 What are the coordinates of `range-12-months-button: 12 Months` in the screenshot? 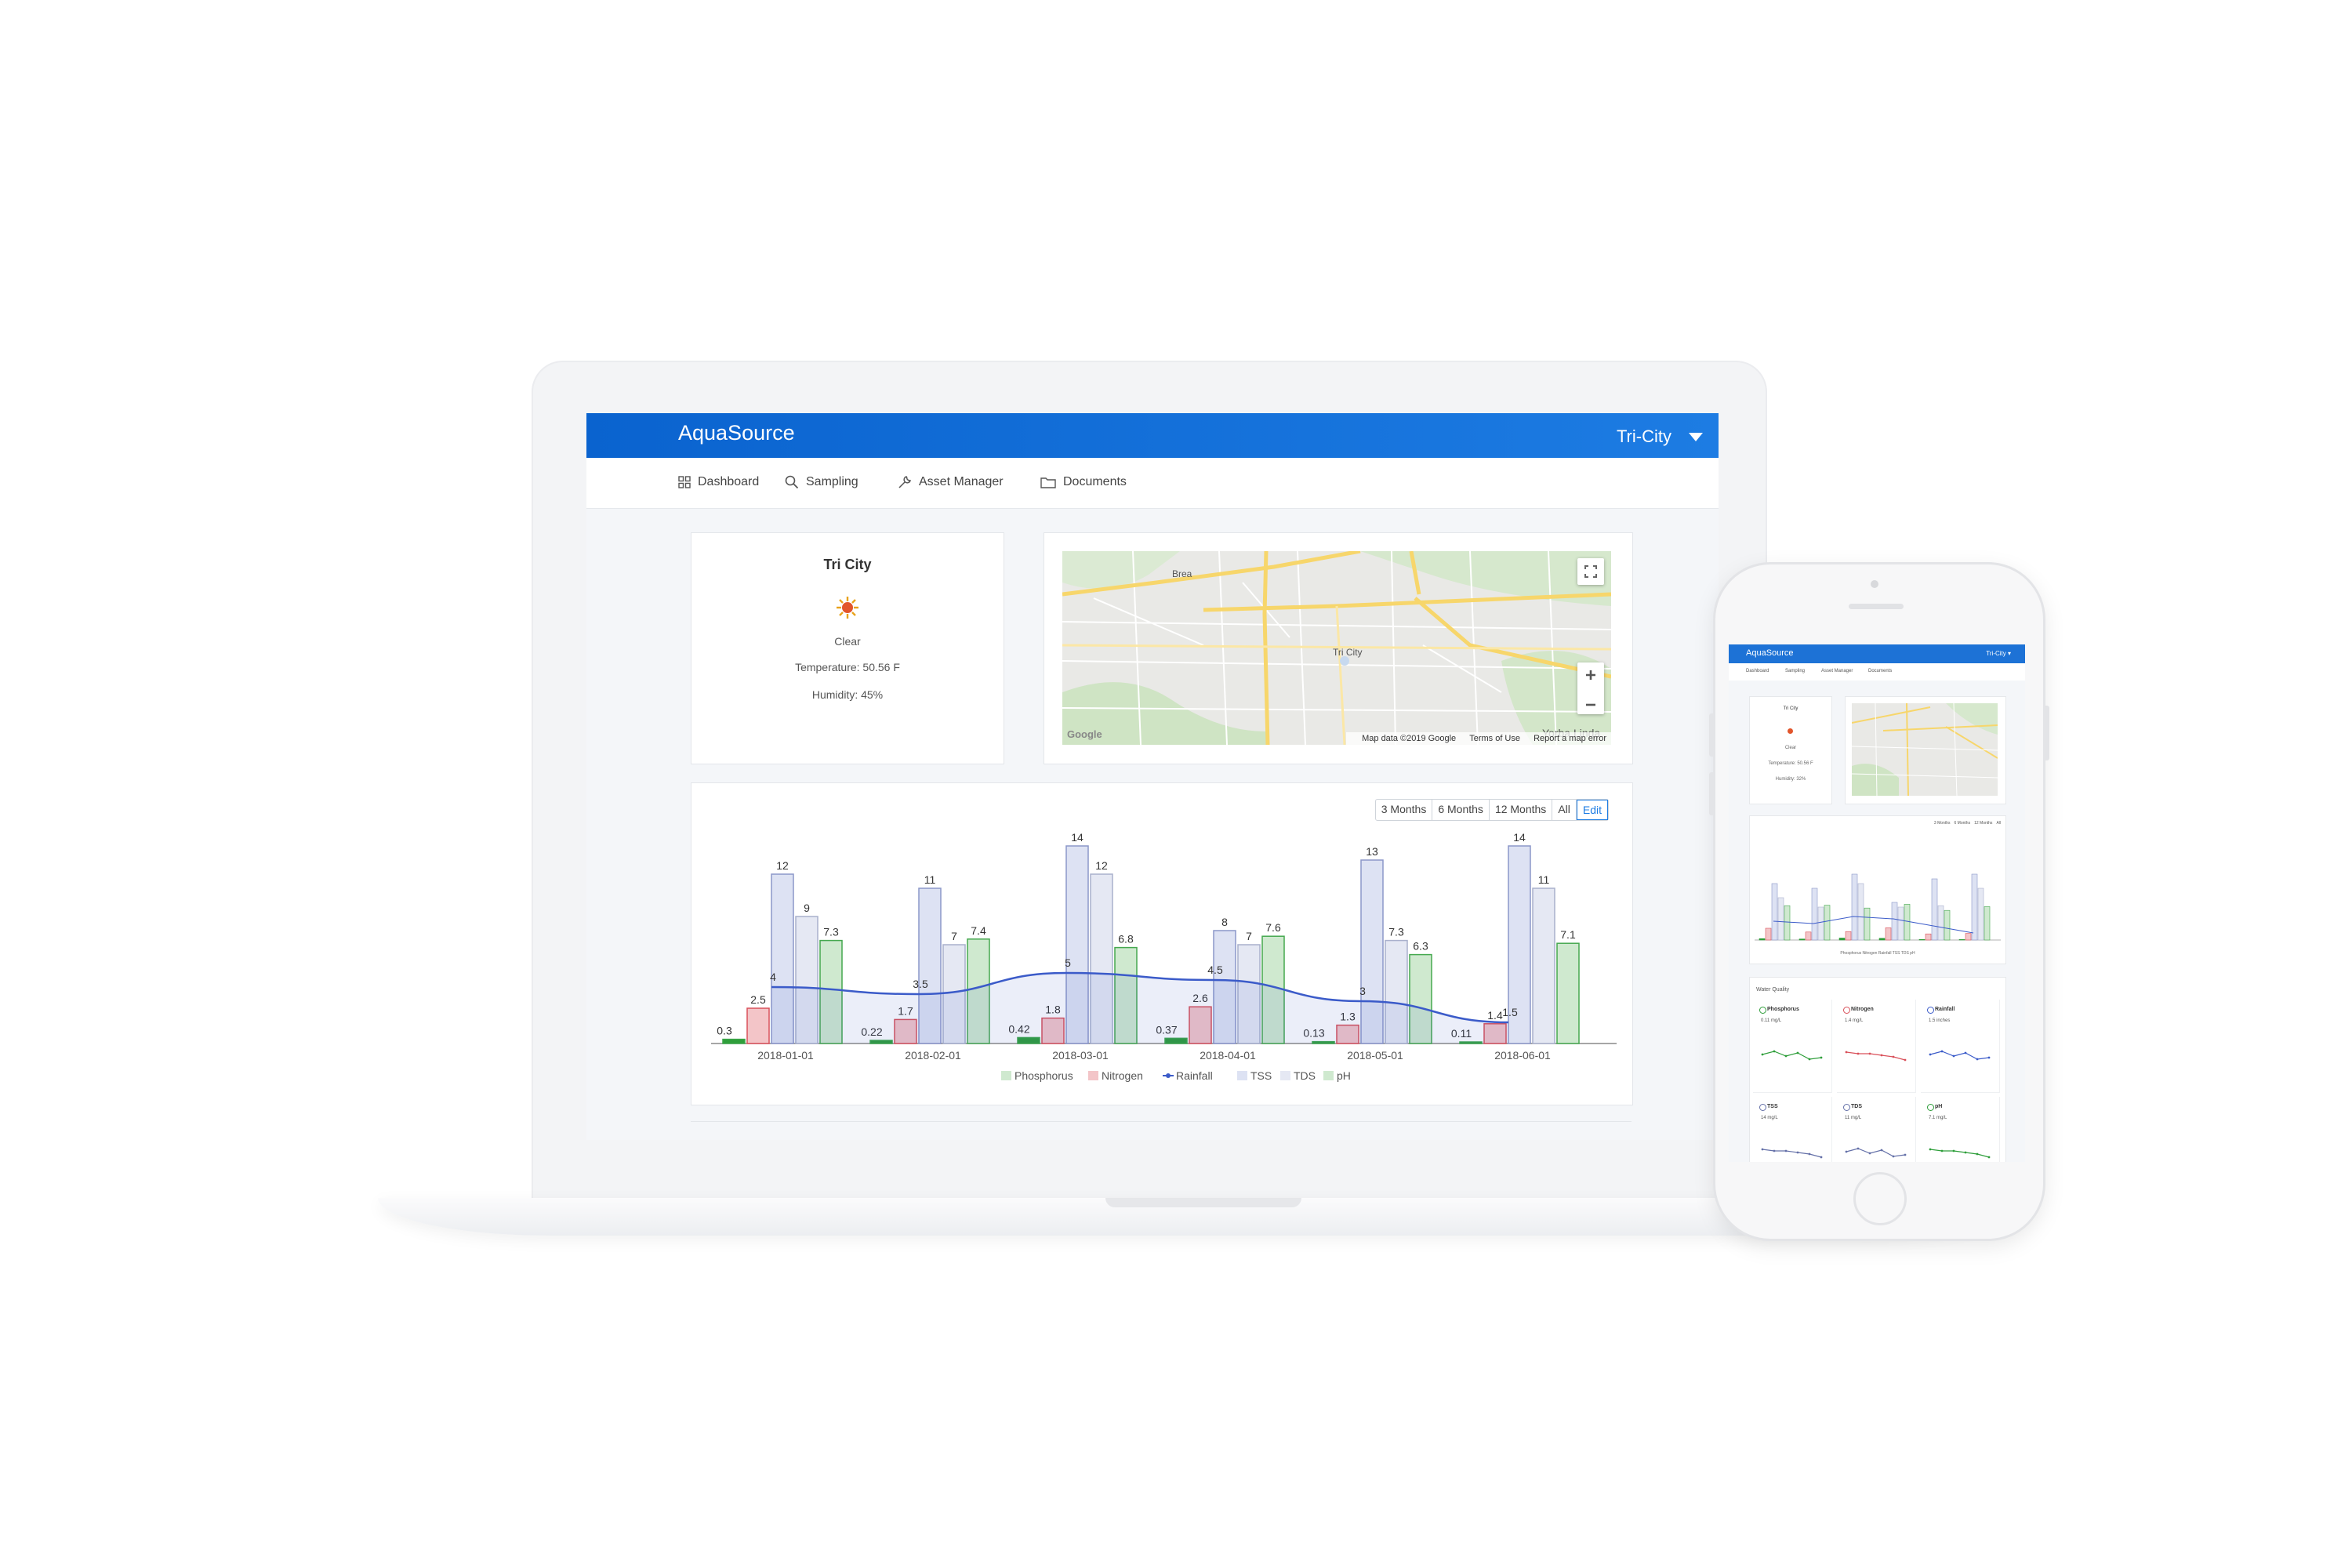 It's located at (1521, 810).